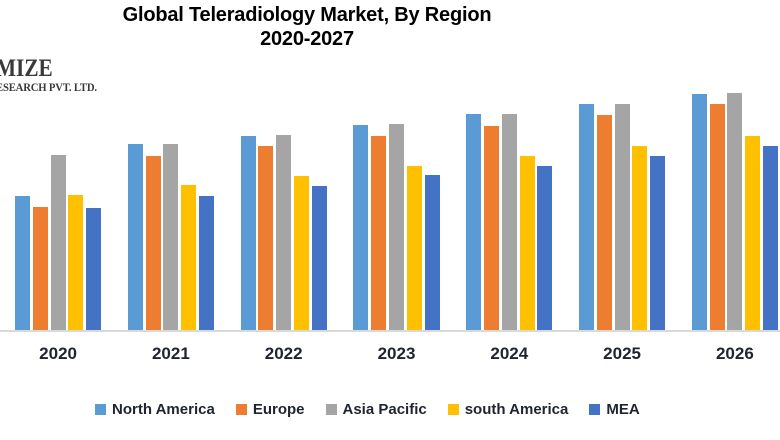 Image resolution: width=780 pixels, height=440 pixels. I want to click on bar-2024-south-america, so click(527, 243).